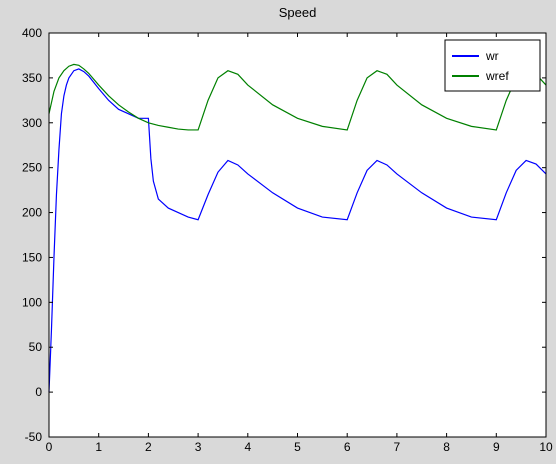  I want to click on legend-box, so click(492, 65).